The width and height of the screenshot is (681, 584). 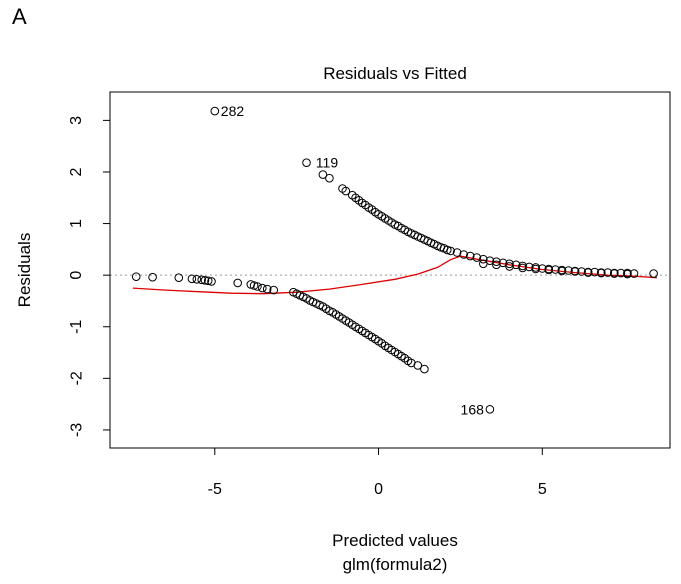 I want to click on x-tick-label: -5, so click(x=215, y=489).